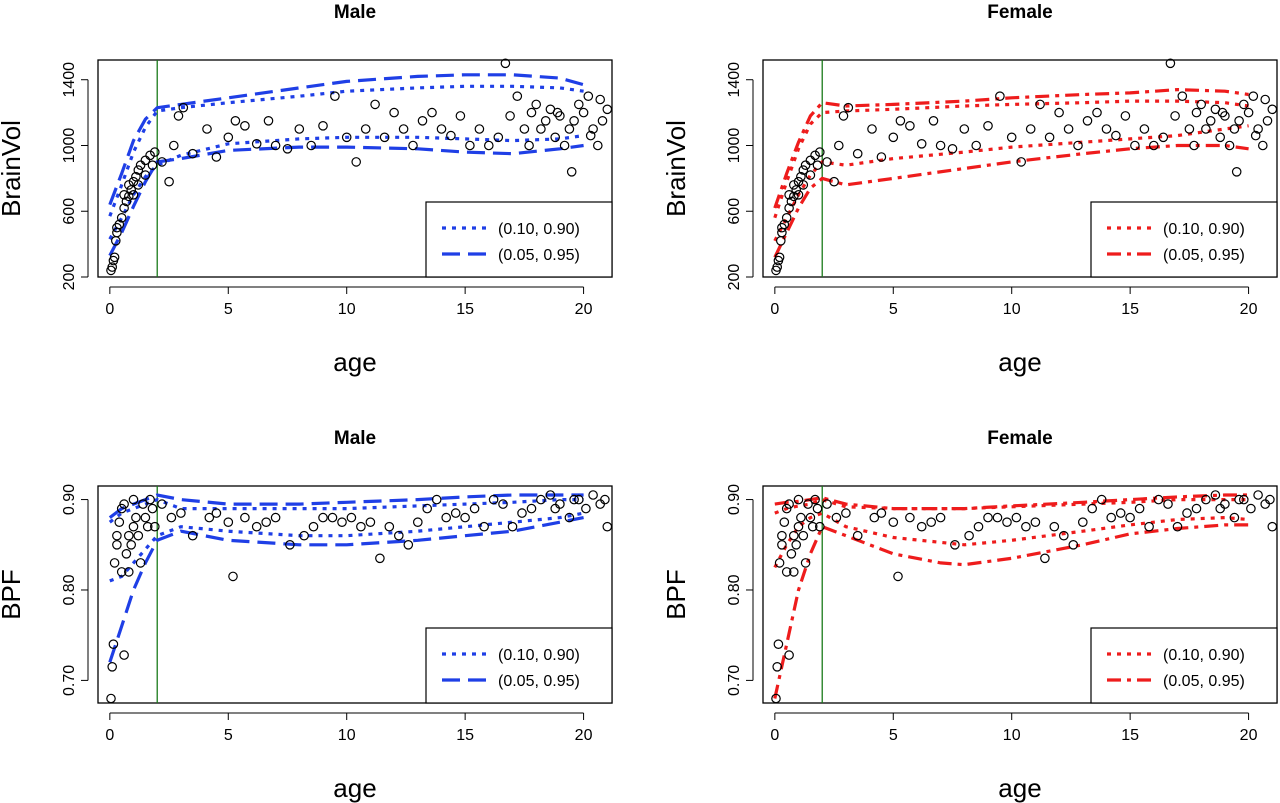 The image size is (1280, 803). What do you see at coordinates (1019, 12) in the screenshot?
I see `chart-title: Female` at bounding box center [1019, 12].